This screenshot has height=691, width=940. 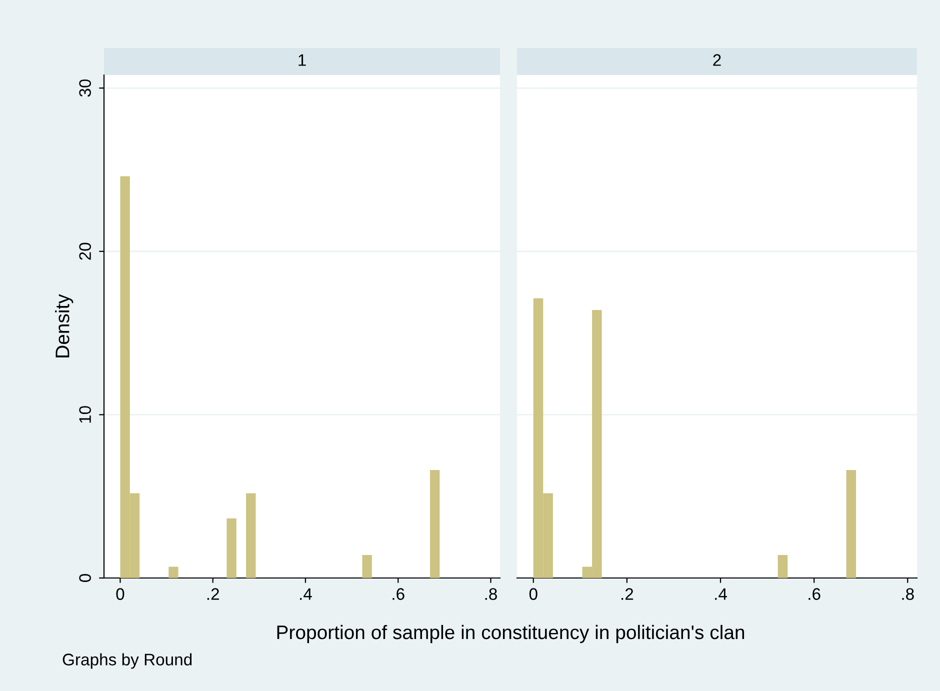 What do you see at coordinates (85, 414) in the screenshot?
I see `y-tick-label: 10` at bounding box center [85, 414].